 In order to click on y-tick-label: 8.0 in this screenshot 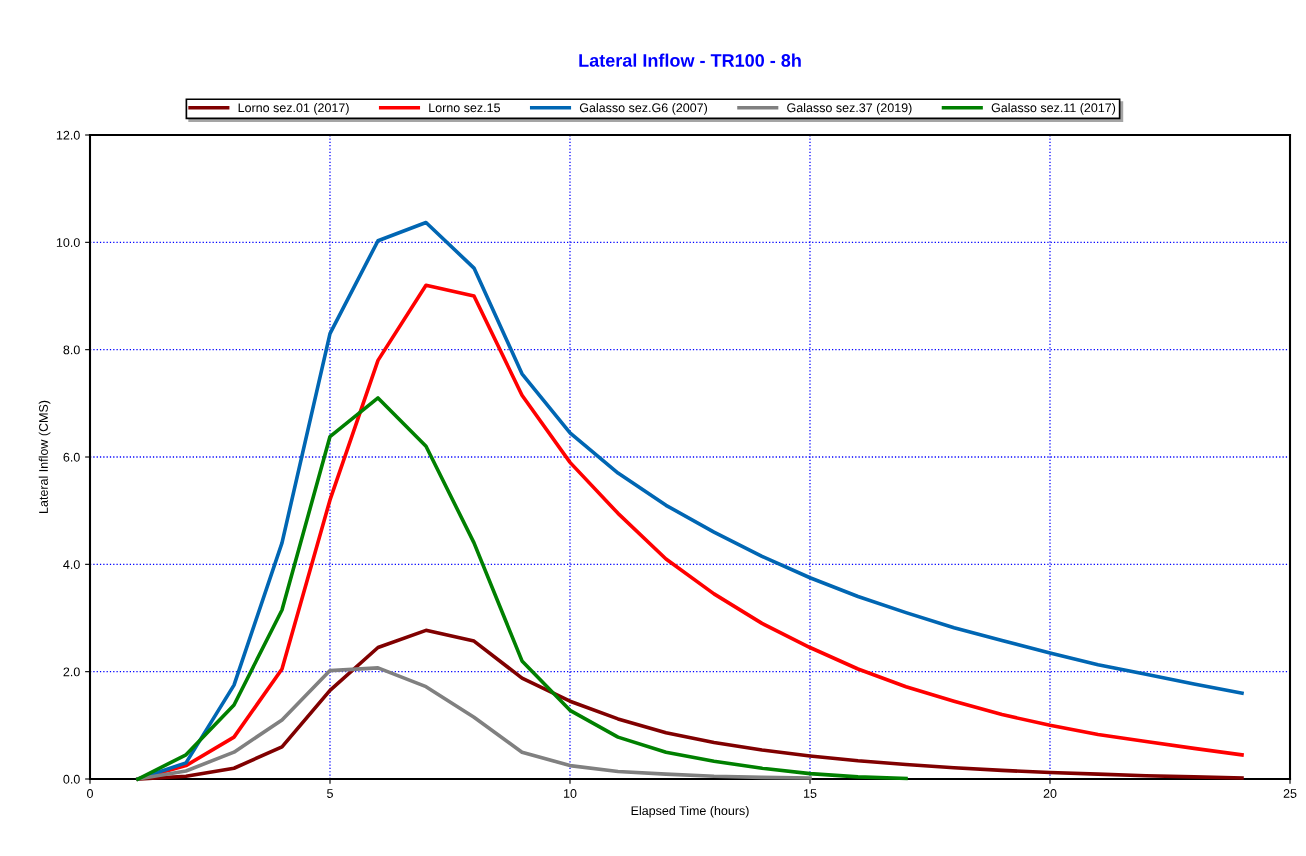, I will do `click(71, 350)`.